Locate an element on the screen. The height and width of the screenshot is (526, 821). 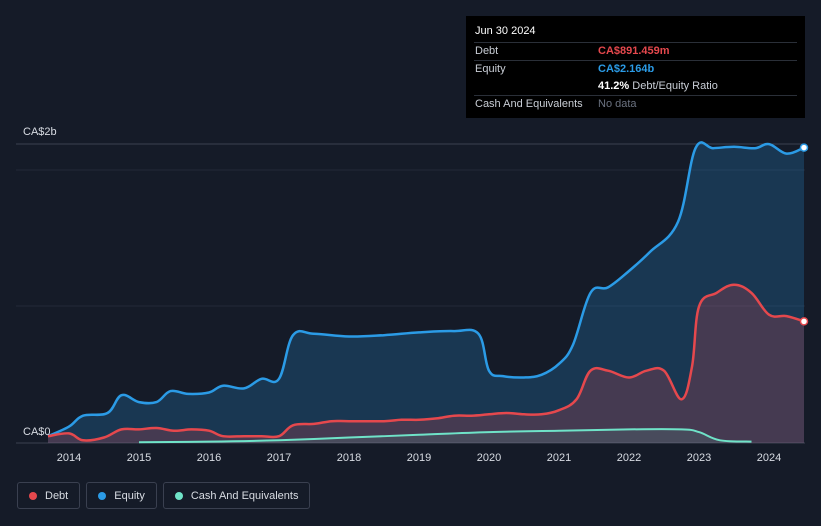
x-tick-label: 2019 is located at coordinates (419, 458).